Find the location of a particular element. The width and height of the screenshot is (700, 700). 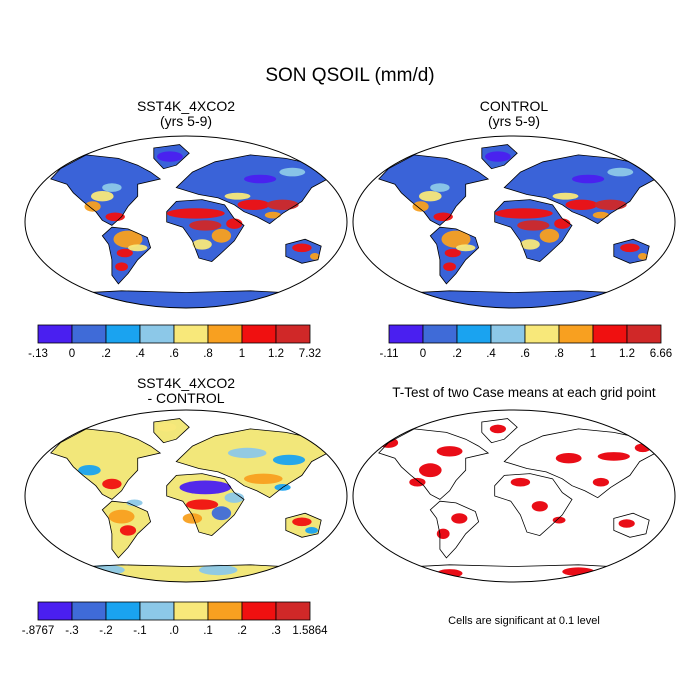

colorbar-label: -.8767 is located at coordinates (38, 631).